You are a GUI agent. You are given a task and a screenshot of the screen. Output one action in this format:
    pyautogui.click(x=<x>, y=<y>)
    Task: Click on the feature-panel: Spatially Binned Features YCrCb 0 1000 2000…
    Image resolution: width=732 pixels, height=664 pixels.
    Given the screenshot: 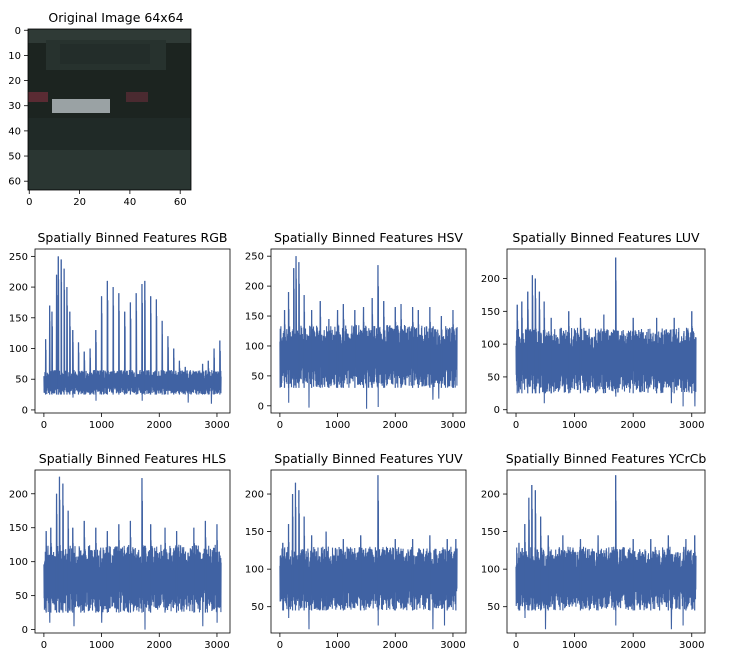 What is the action you would take?
    pyautogui.click(x=593, y=551)
    